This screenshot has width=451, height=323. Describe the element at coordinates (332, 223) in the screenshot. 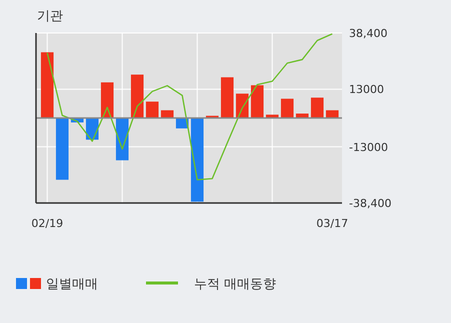

I see `x-tick-label: 03/17` at that location.